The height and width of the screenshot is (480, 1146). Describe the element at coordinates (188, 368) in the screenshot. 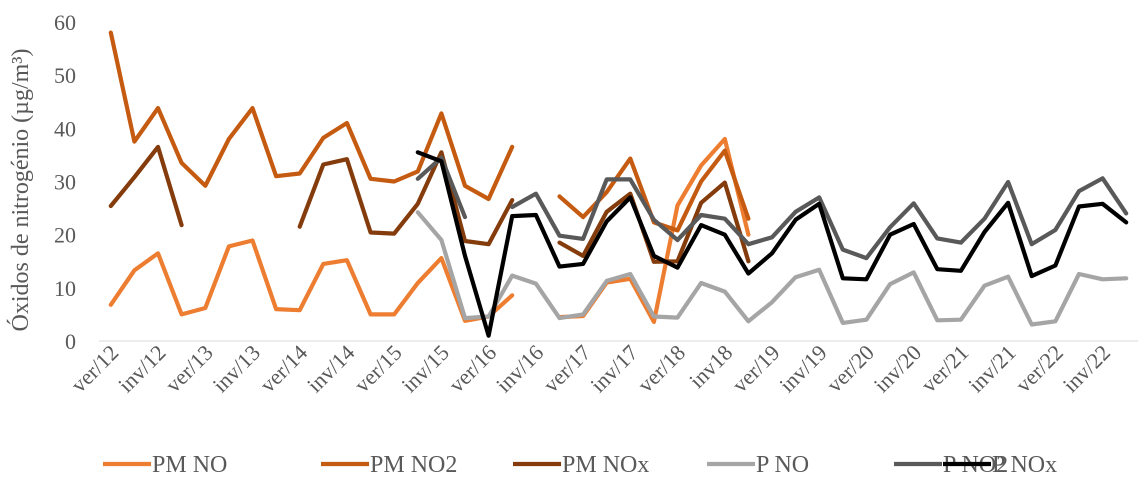

I see `x-tick-label: ver/13` at that location.